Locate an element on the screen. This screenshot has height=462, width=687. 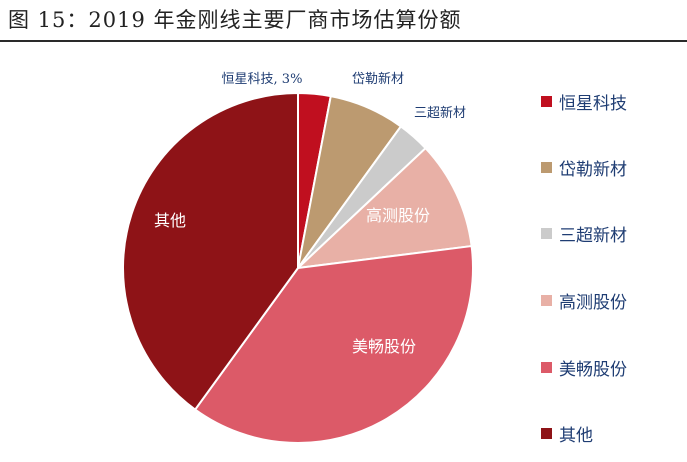
slice-label: 岱勒新材 is located at coordinates (378, 79).